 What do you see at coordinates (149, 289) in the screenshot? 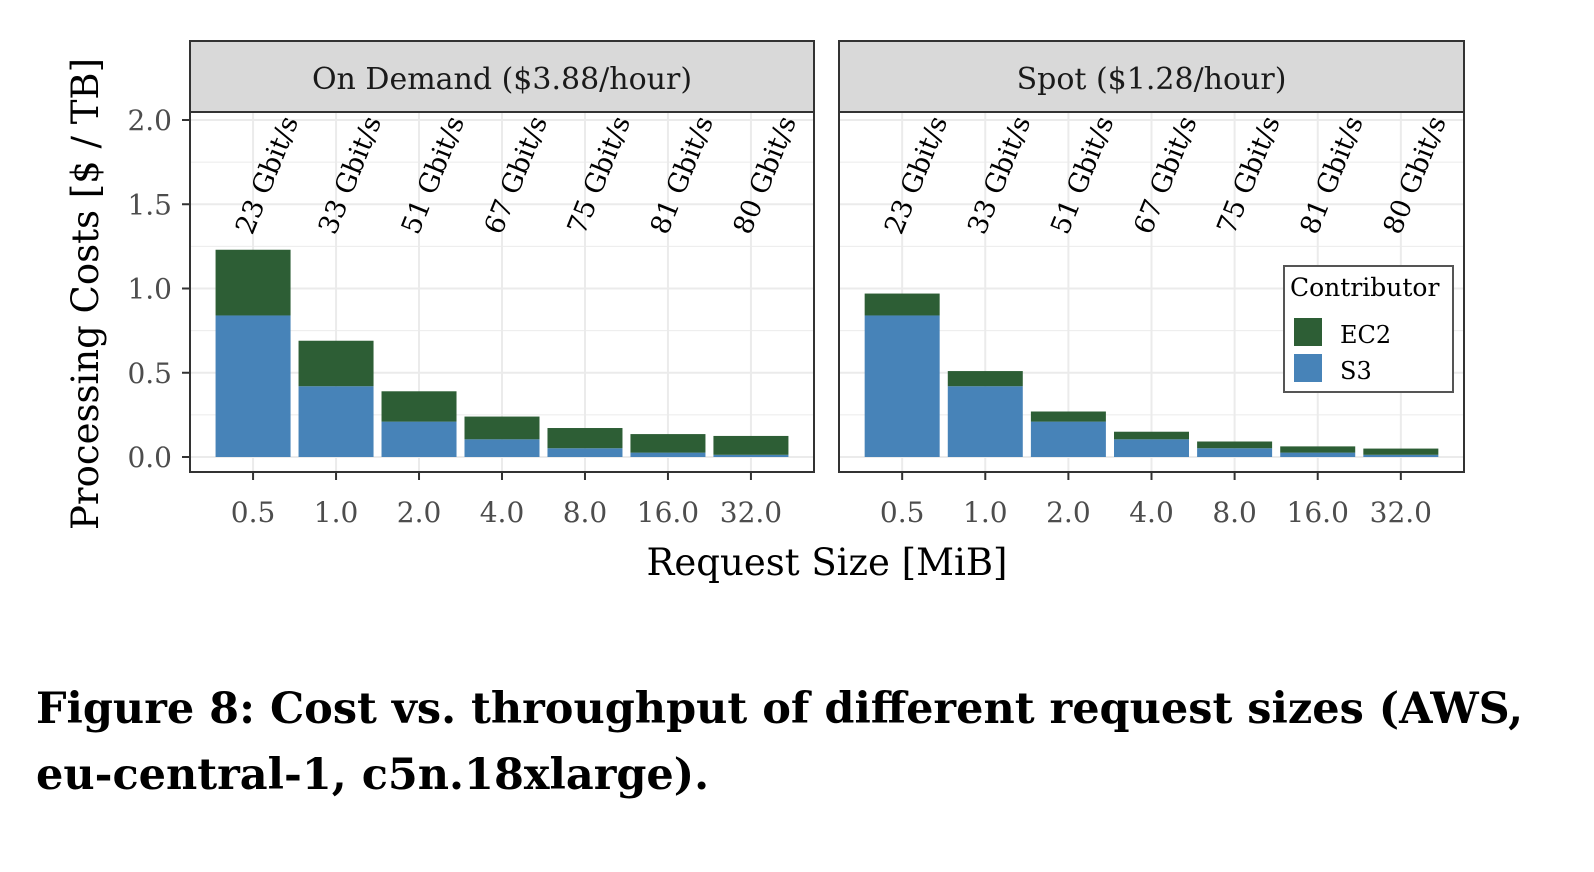
I see `y-tick-label: 1.0` at bounding box center [149, 289].